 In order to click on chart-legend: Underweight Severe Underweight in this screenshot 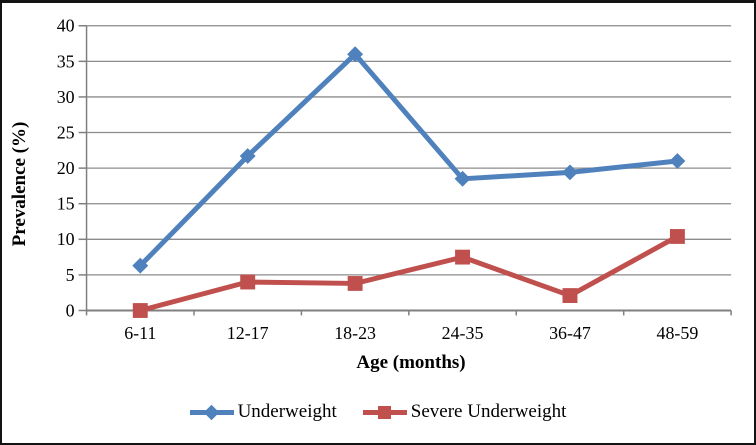, I will do `click(378, 412)`.